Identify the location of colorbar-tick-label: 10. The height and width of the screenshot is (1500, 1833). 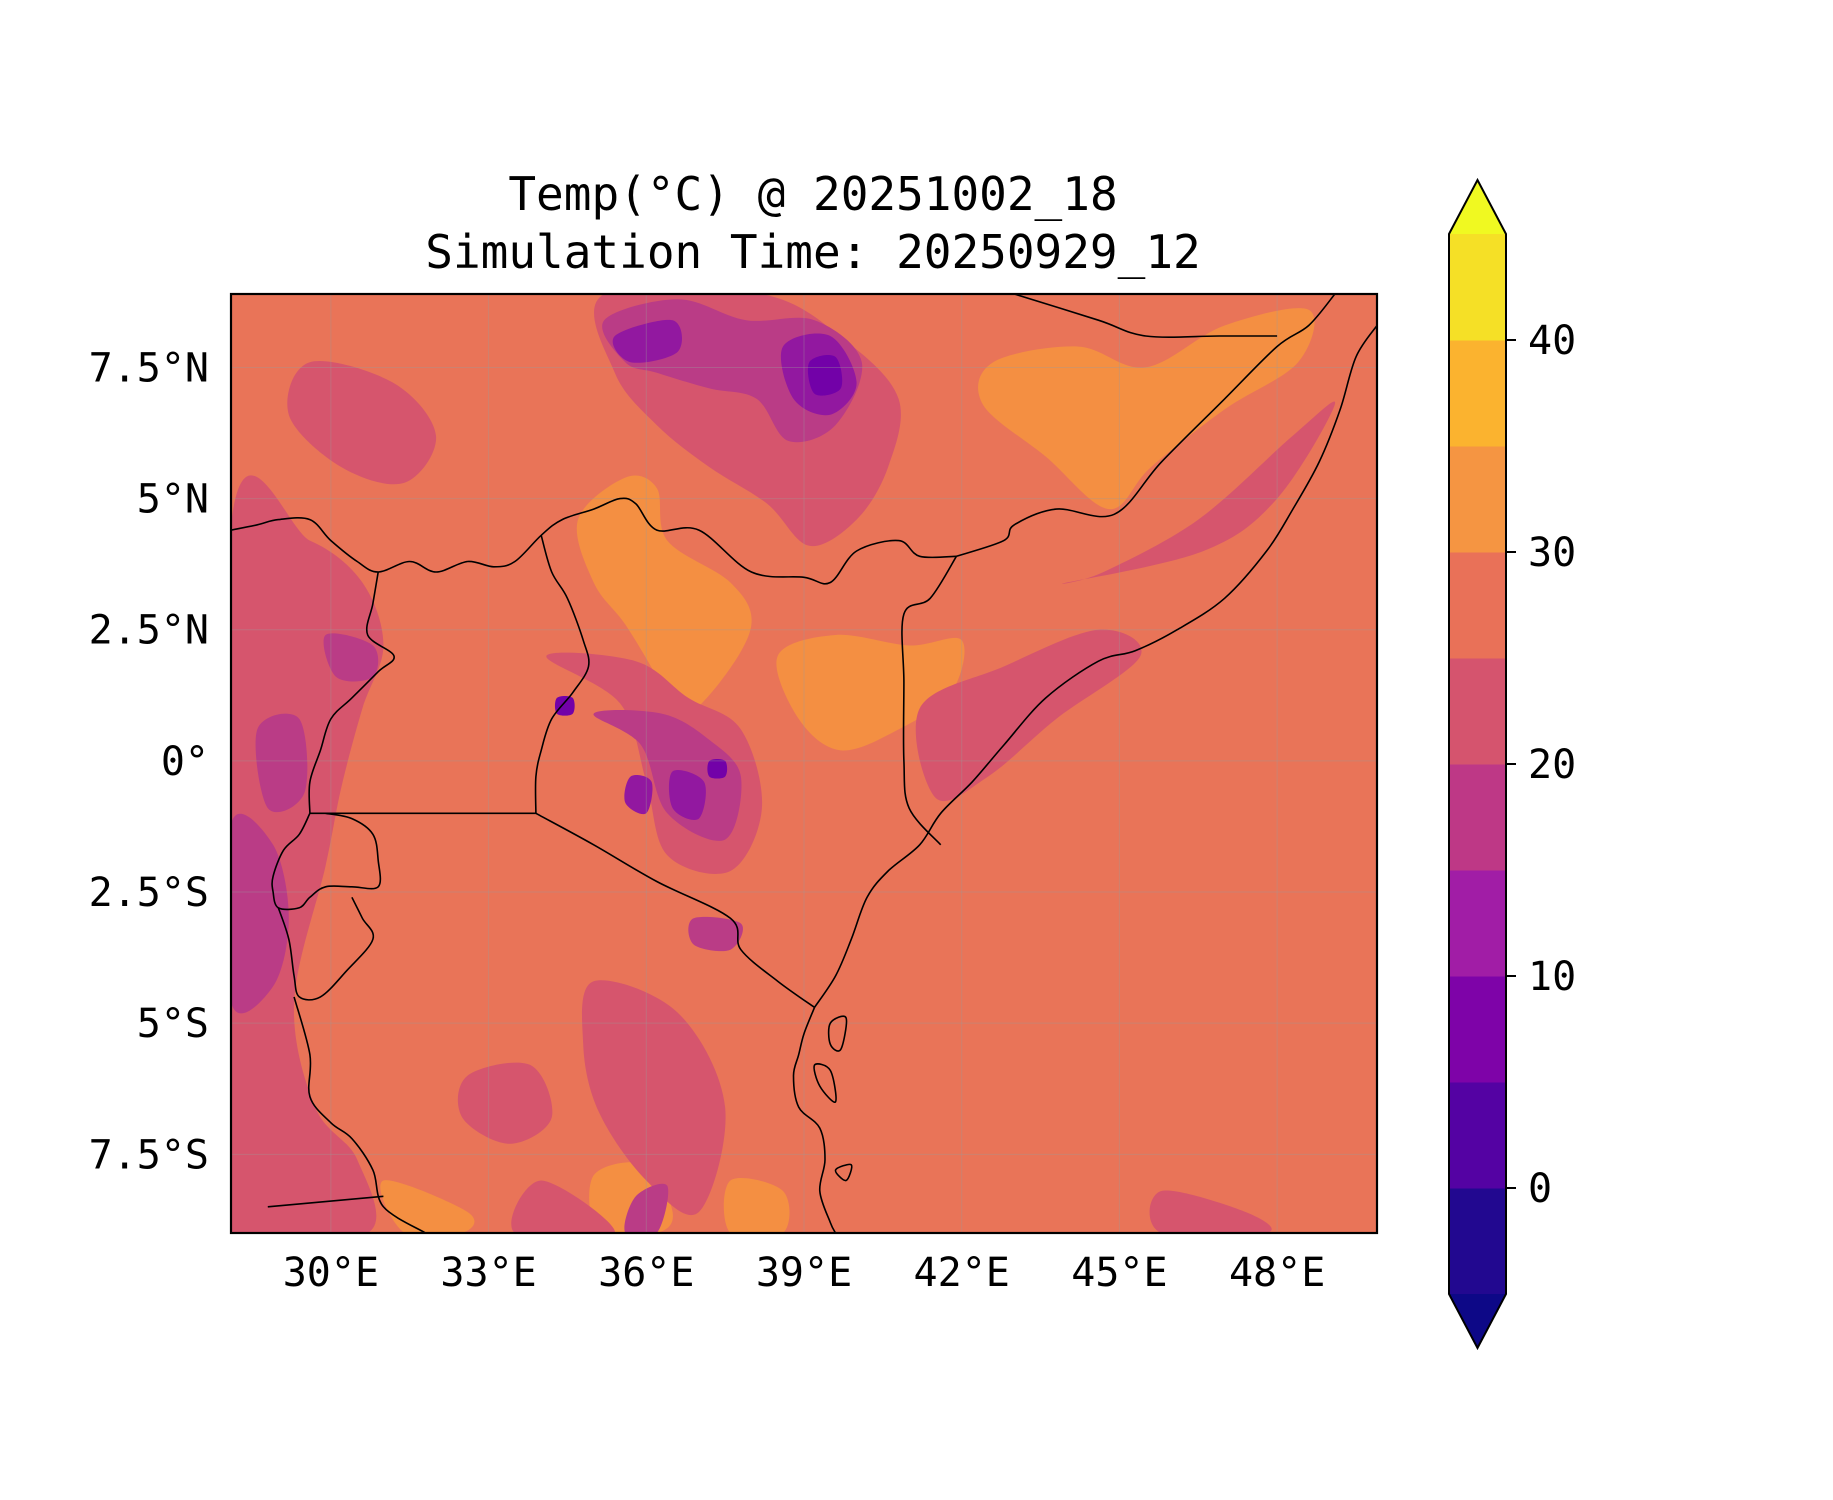
(1552, 977).